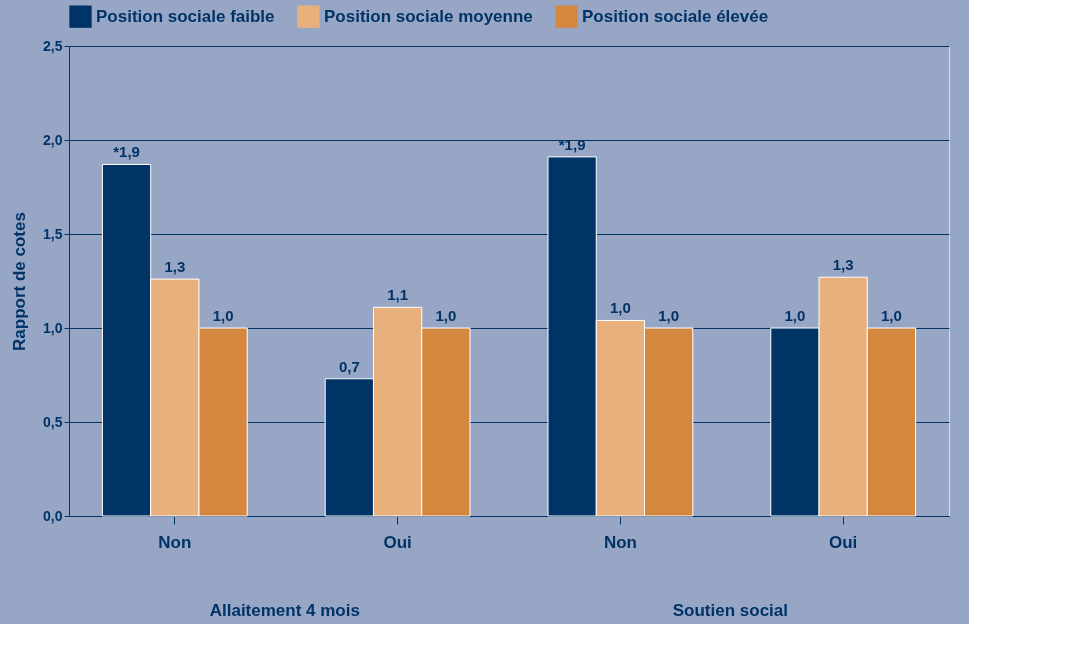 This screenshot has width=1080, height=653. I want to click on y-tick-label: 0,5, so click(53, 421).